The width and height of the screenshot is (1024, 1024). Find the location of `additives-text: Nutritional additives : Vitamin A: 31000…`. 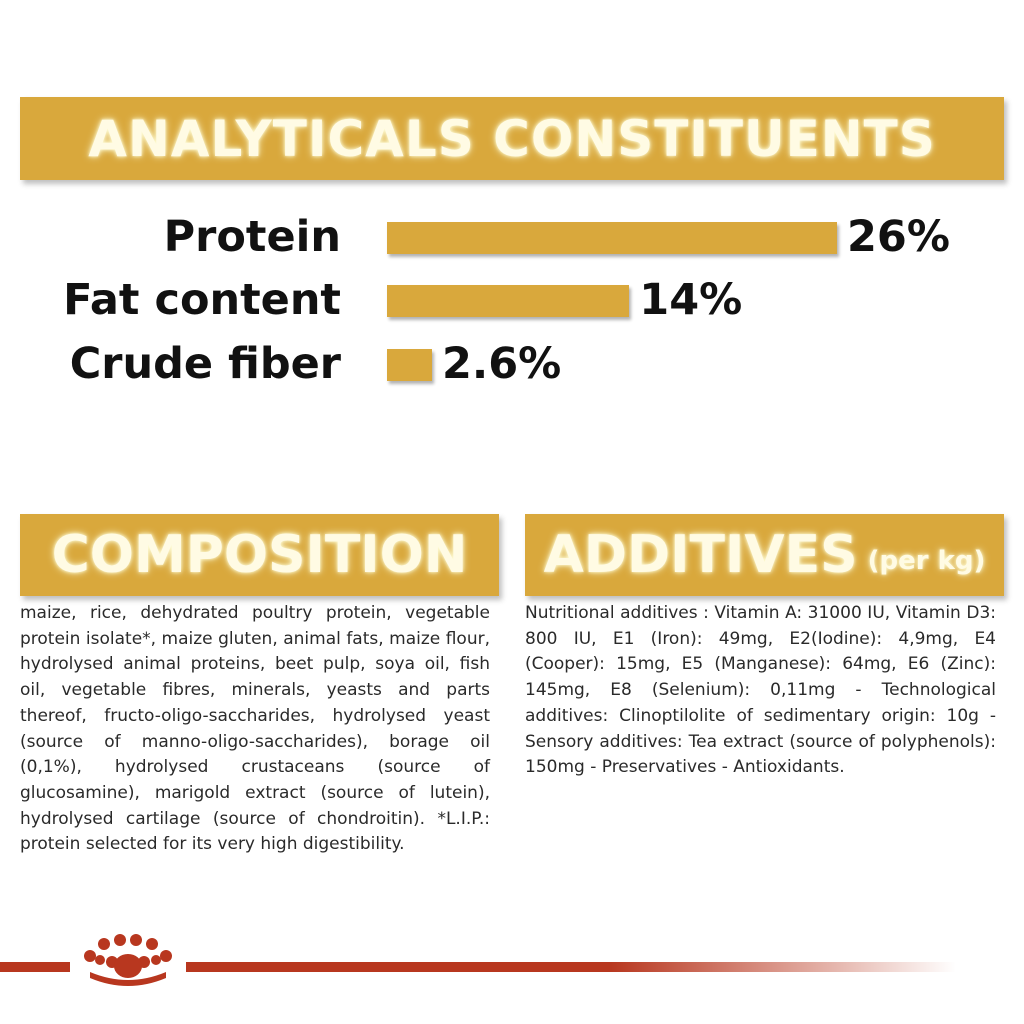

additives-text: Nutritional additives : Vitamin A: 31000… is located at coordinates (760, 690).